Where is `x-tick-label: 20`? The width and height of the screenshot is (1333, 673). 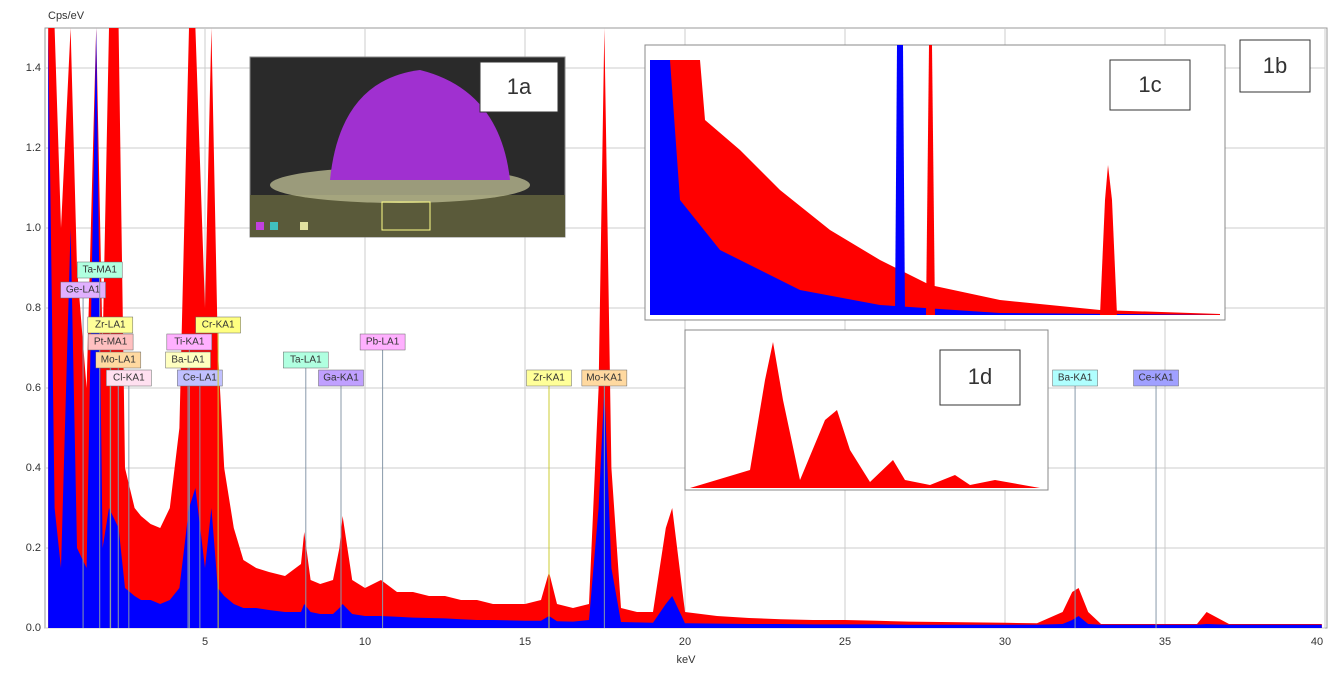 x-tick-label: 20 is located at coordinates (685, 642).